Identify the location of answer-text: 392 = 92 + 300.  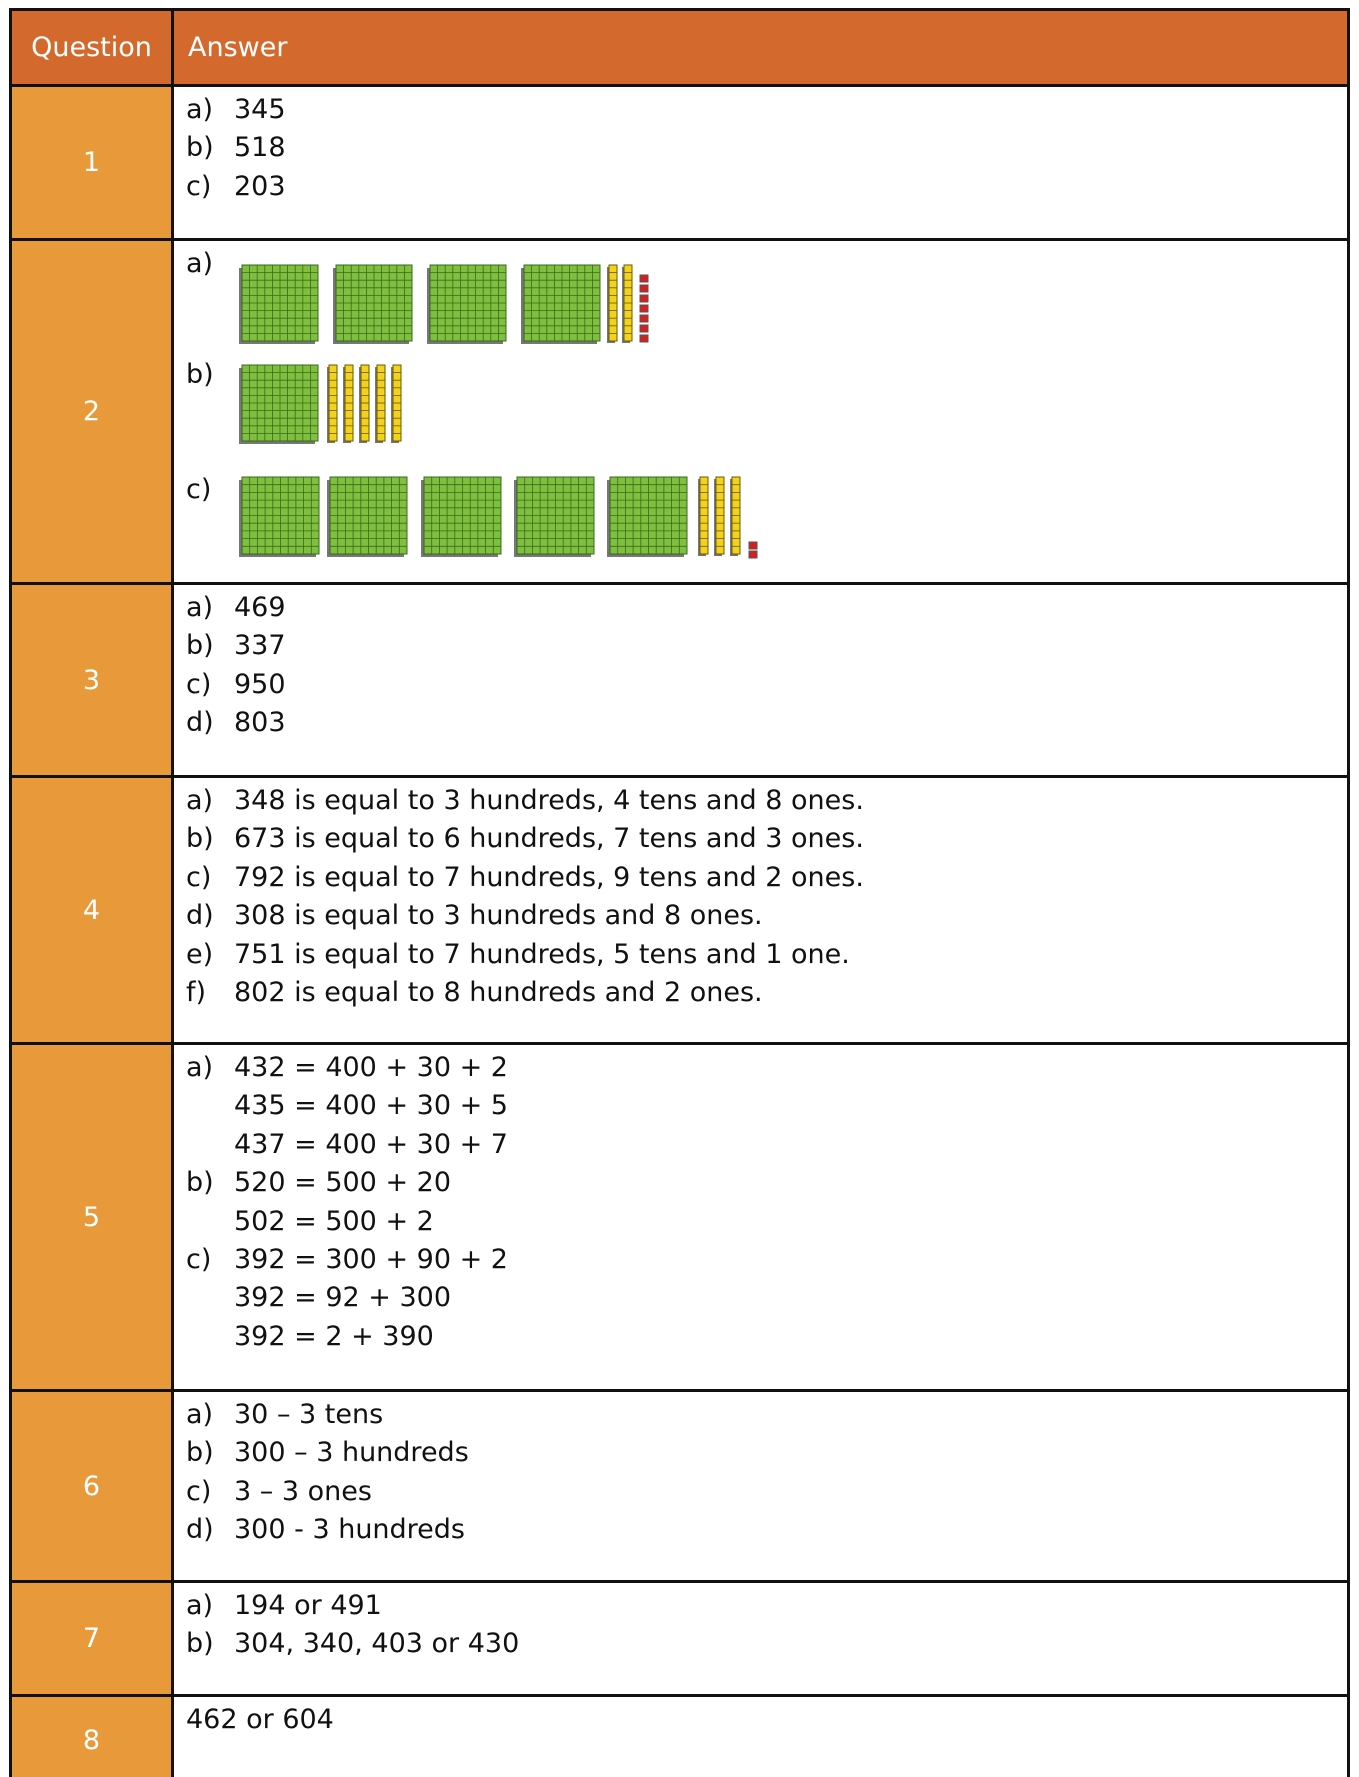
(343, 1298).